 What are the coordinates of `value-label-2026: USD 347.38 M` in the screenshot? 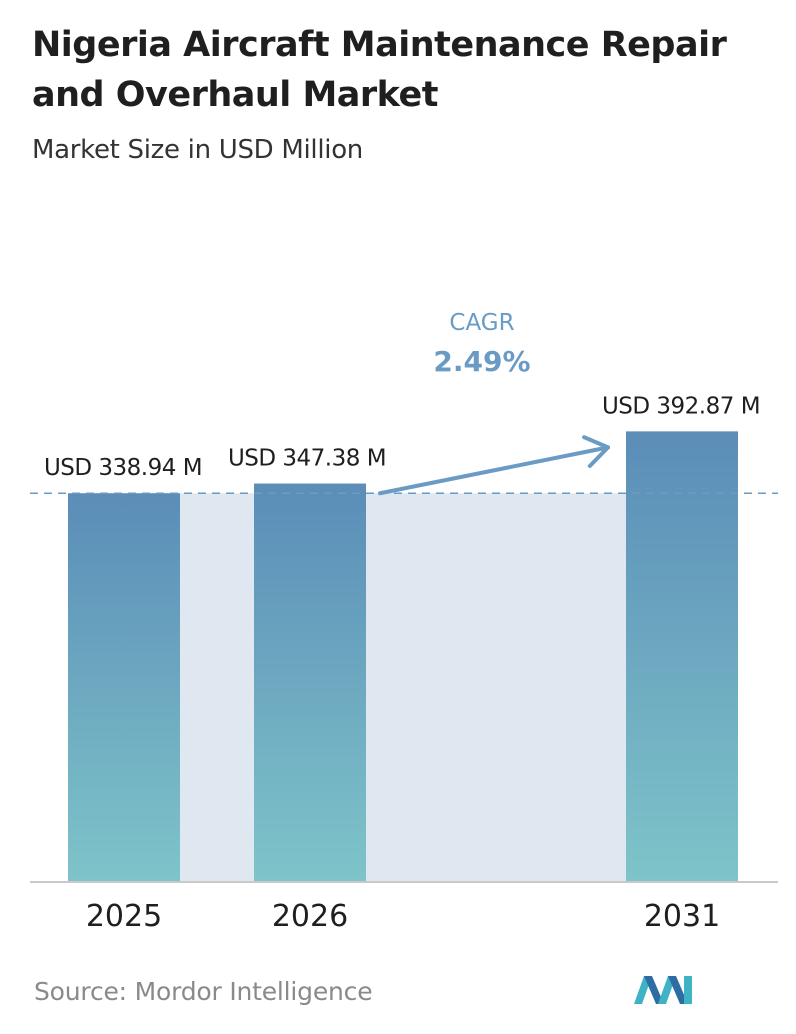 It's located at (307, 459).